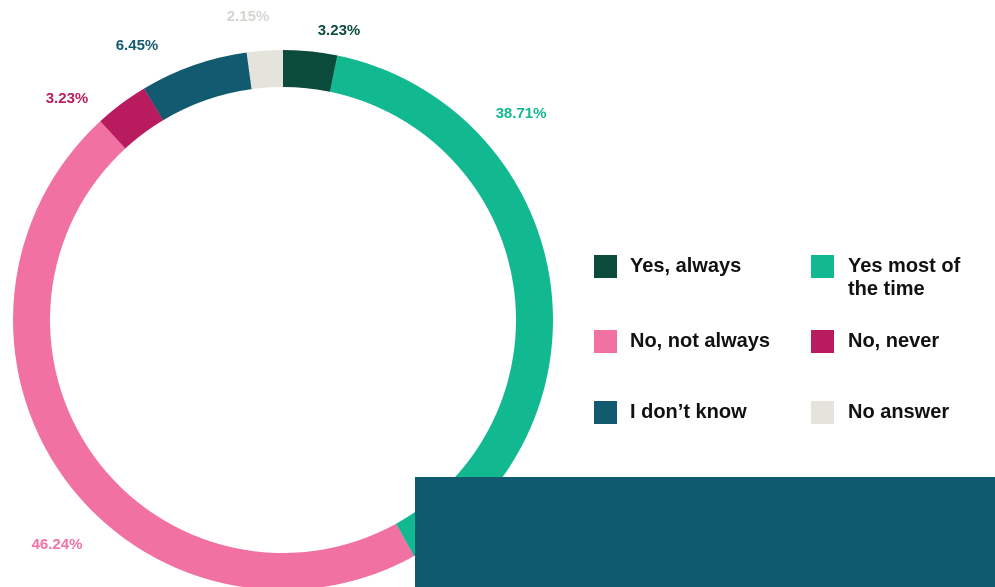  Describe the element at coordinates (310, 71) in the screenshot. I see `slice-yes-always` at that location.